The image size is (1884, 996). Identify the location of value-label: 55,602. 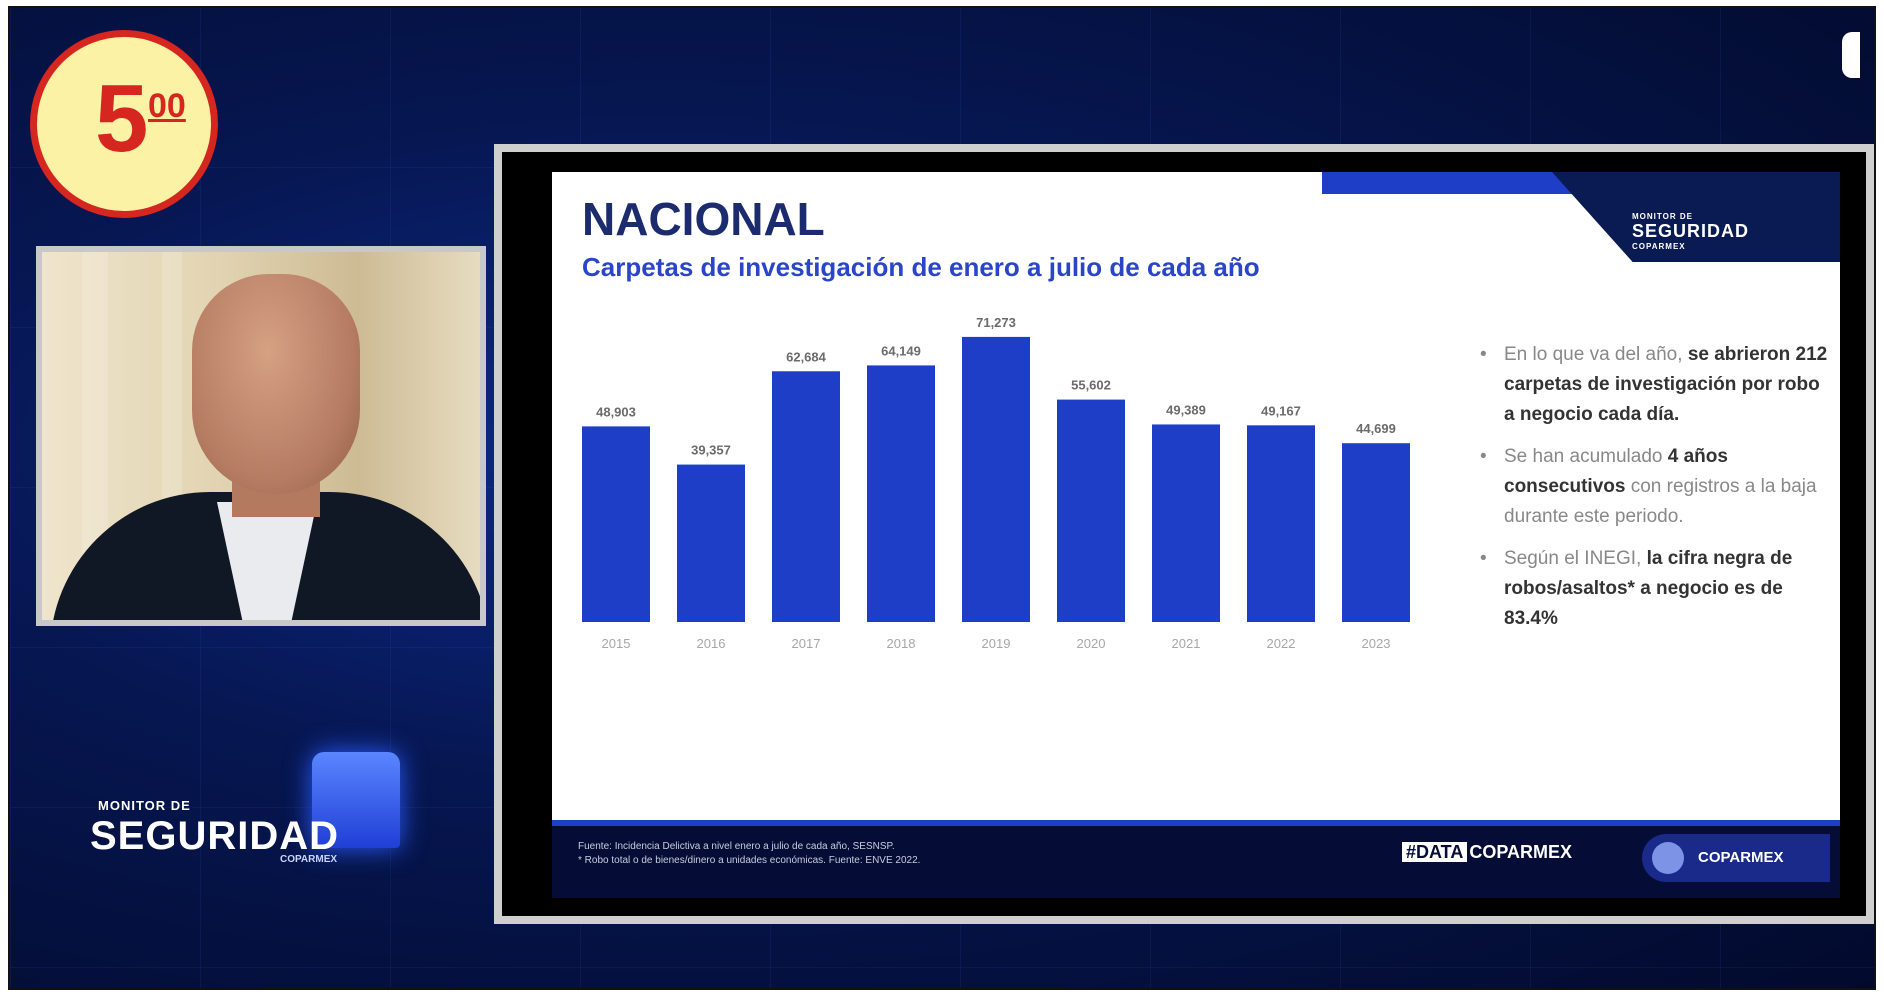
(1091, 385).